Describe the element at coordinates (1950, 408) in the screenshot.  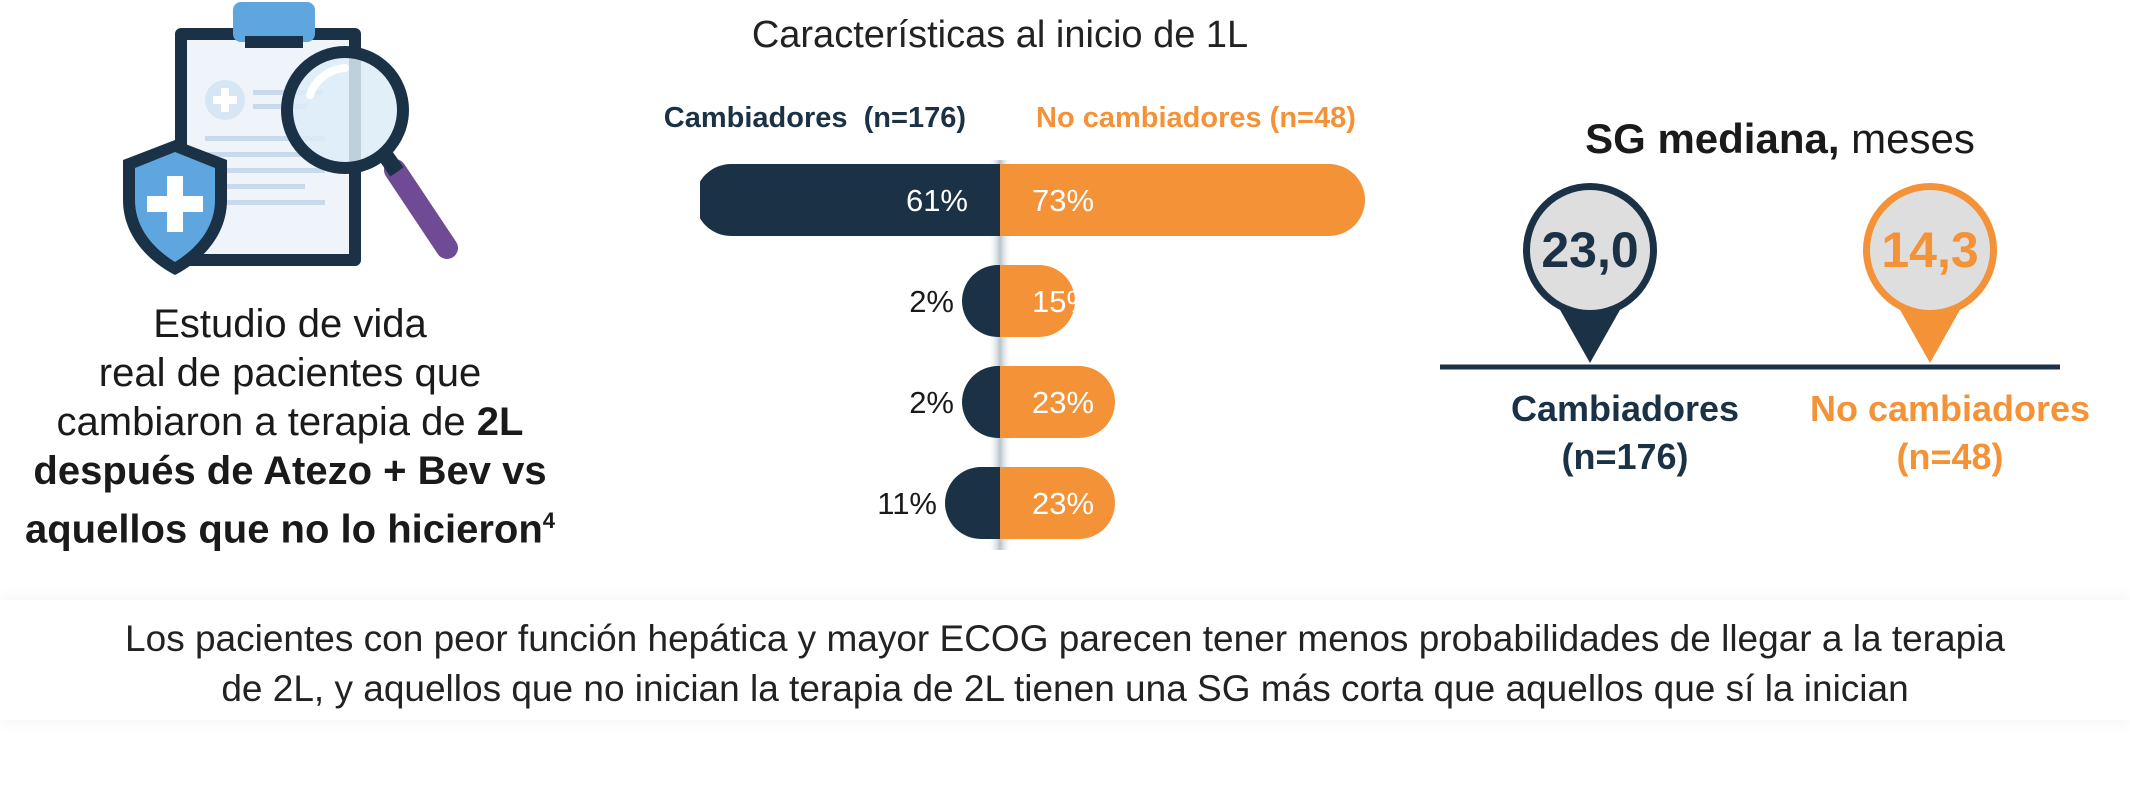
I see `os-label-non-switchers-name: No cambiadores` at that location.